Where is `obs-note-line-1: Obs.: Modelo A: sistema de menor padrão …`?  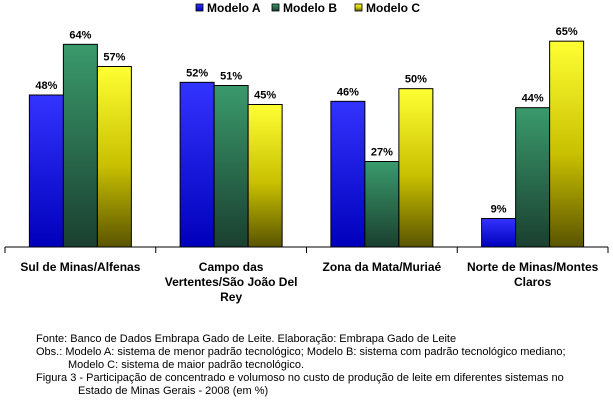
obs-note-line-1: Obs.: Modelo A: sistema de menor padrão … is located at coordinates (301, 352).